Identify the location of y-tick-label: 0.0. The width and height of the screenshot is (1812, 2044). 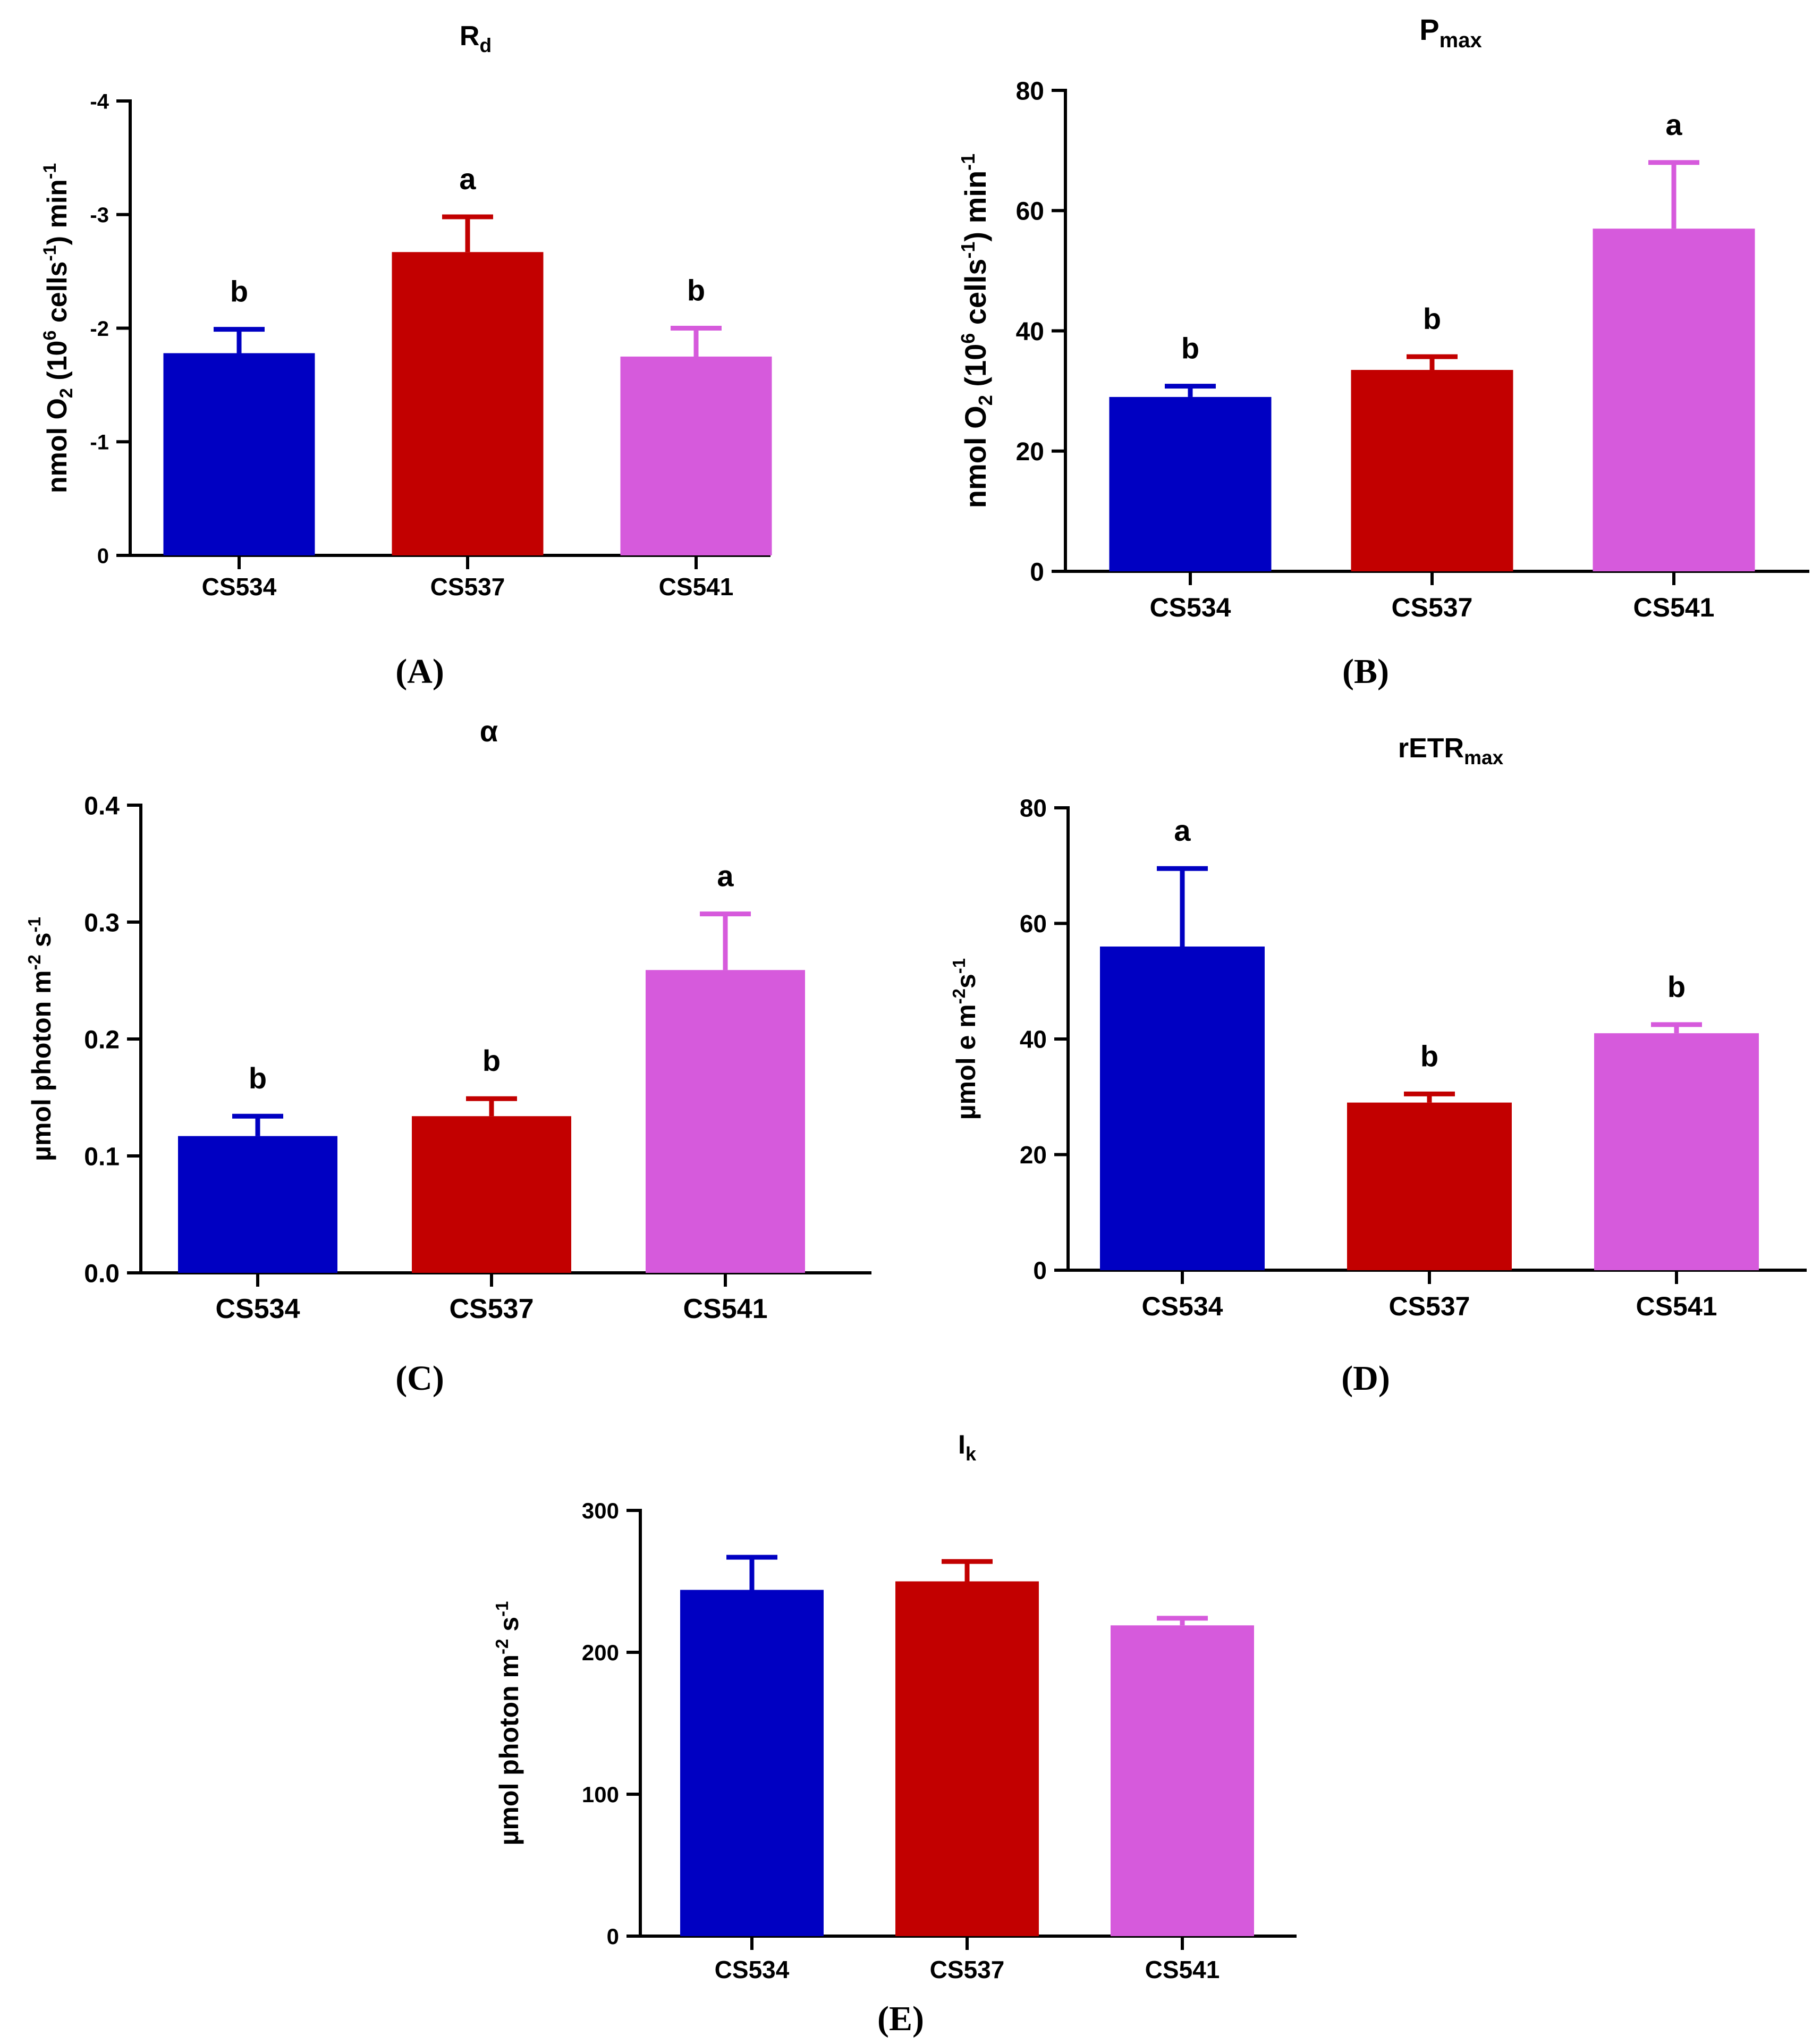
(102, 1274).